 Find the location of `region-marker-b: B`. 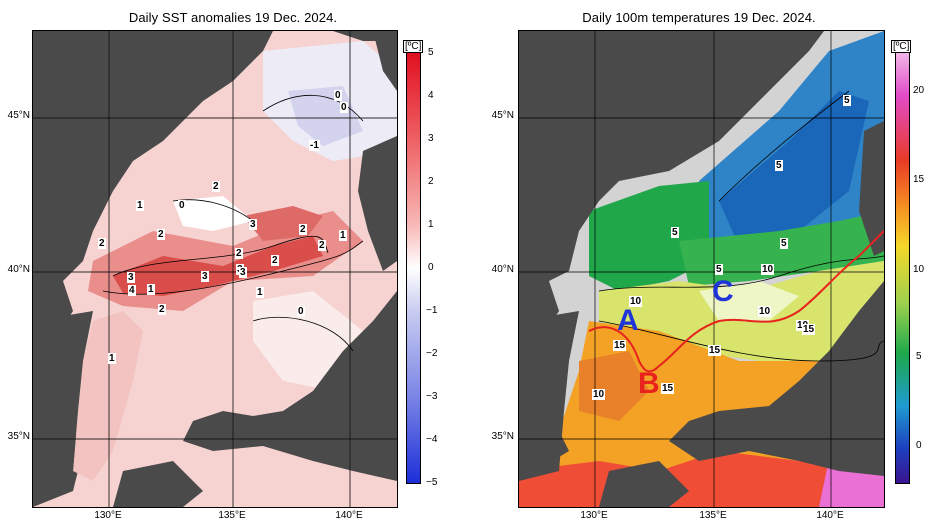

region-marker-b: B is located at coordinates (649, 383).